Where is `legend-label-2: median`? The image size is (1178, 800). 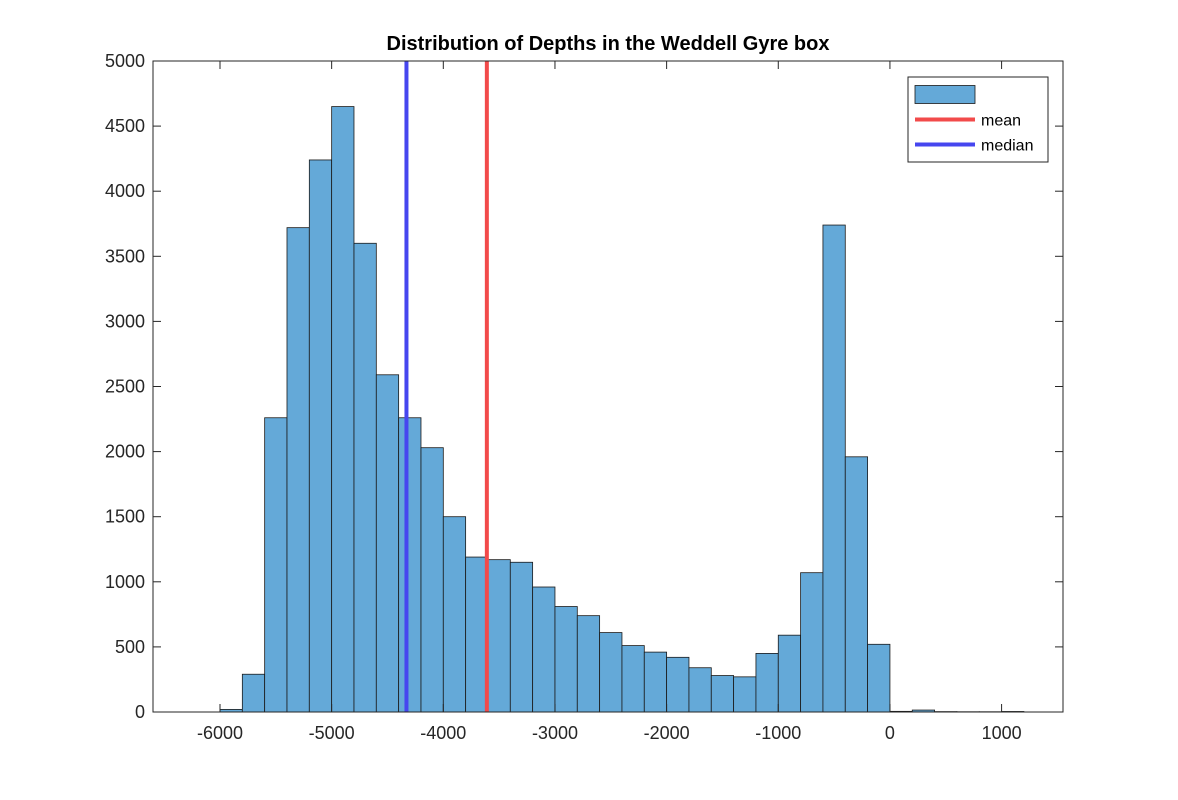
legend-label-2: median is located at coordinates (1007, 146).